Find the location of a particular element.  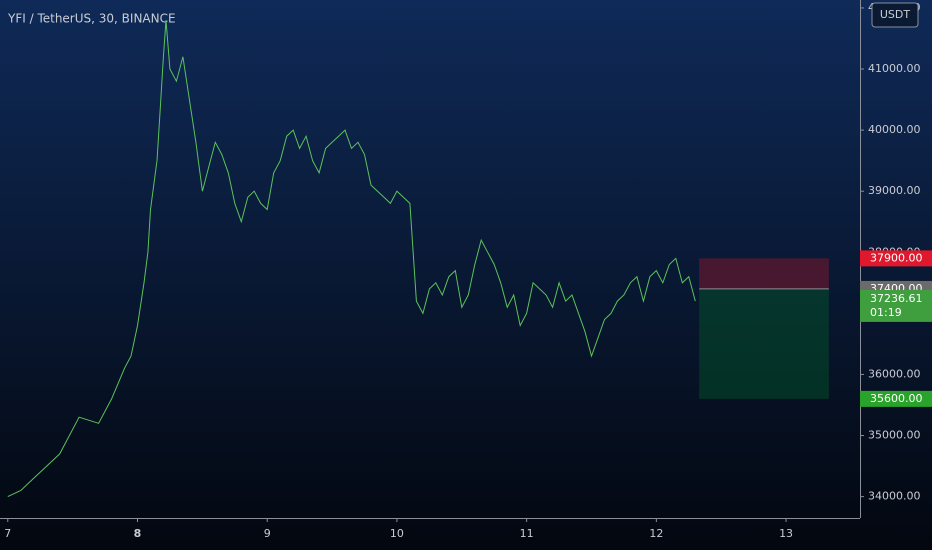

level-label: 37900.00 is located at coordinates (896, 257).